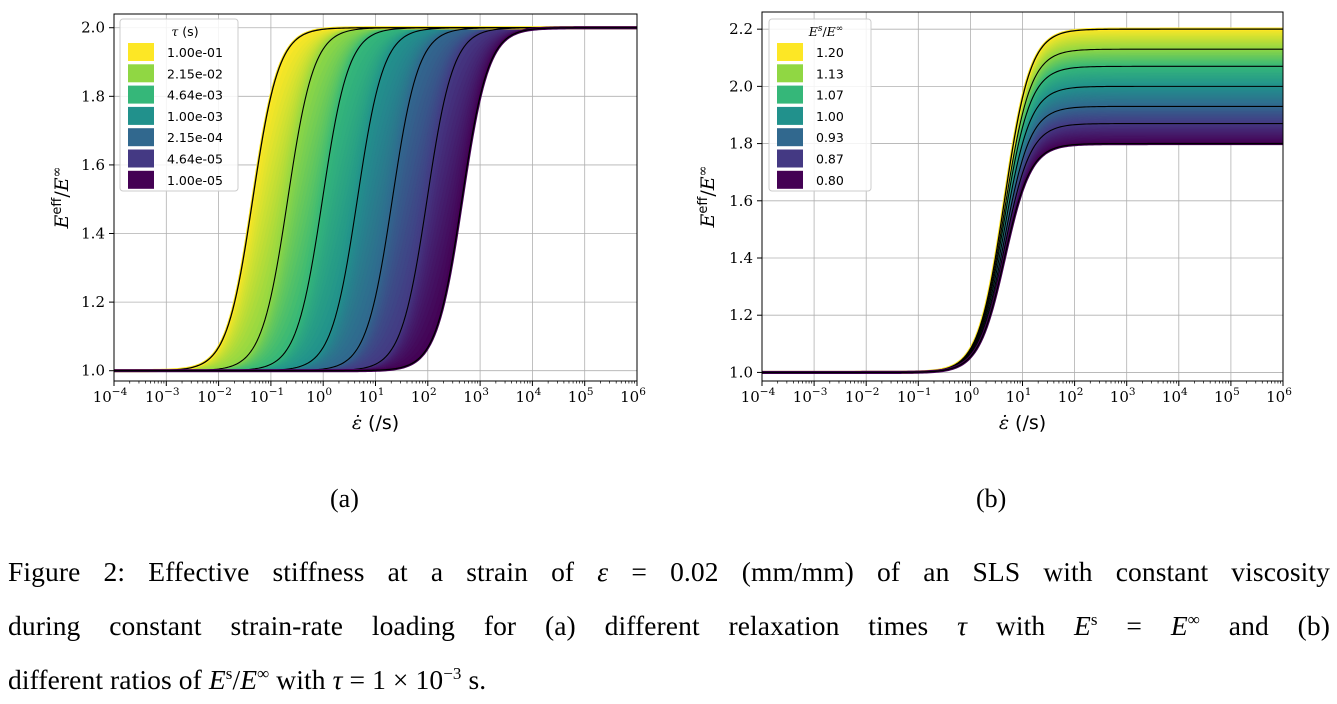 Image resolution: width=1337 pixels, height=704 pixels. What do you see at coordinates (184, 31) in the screenshot?
I see `legend-title: τ (s)` at bounding box center [184, 31].